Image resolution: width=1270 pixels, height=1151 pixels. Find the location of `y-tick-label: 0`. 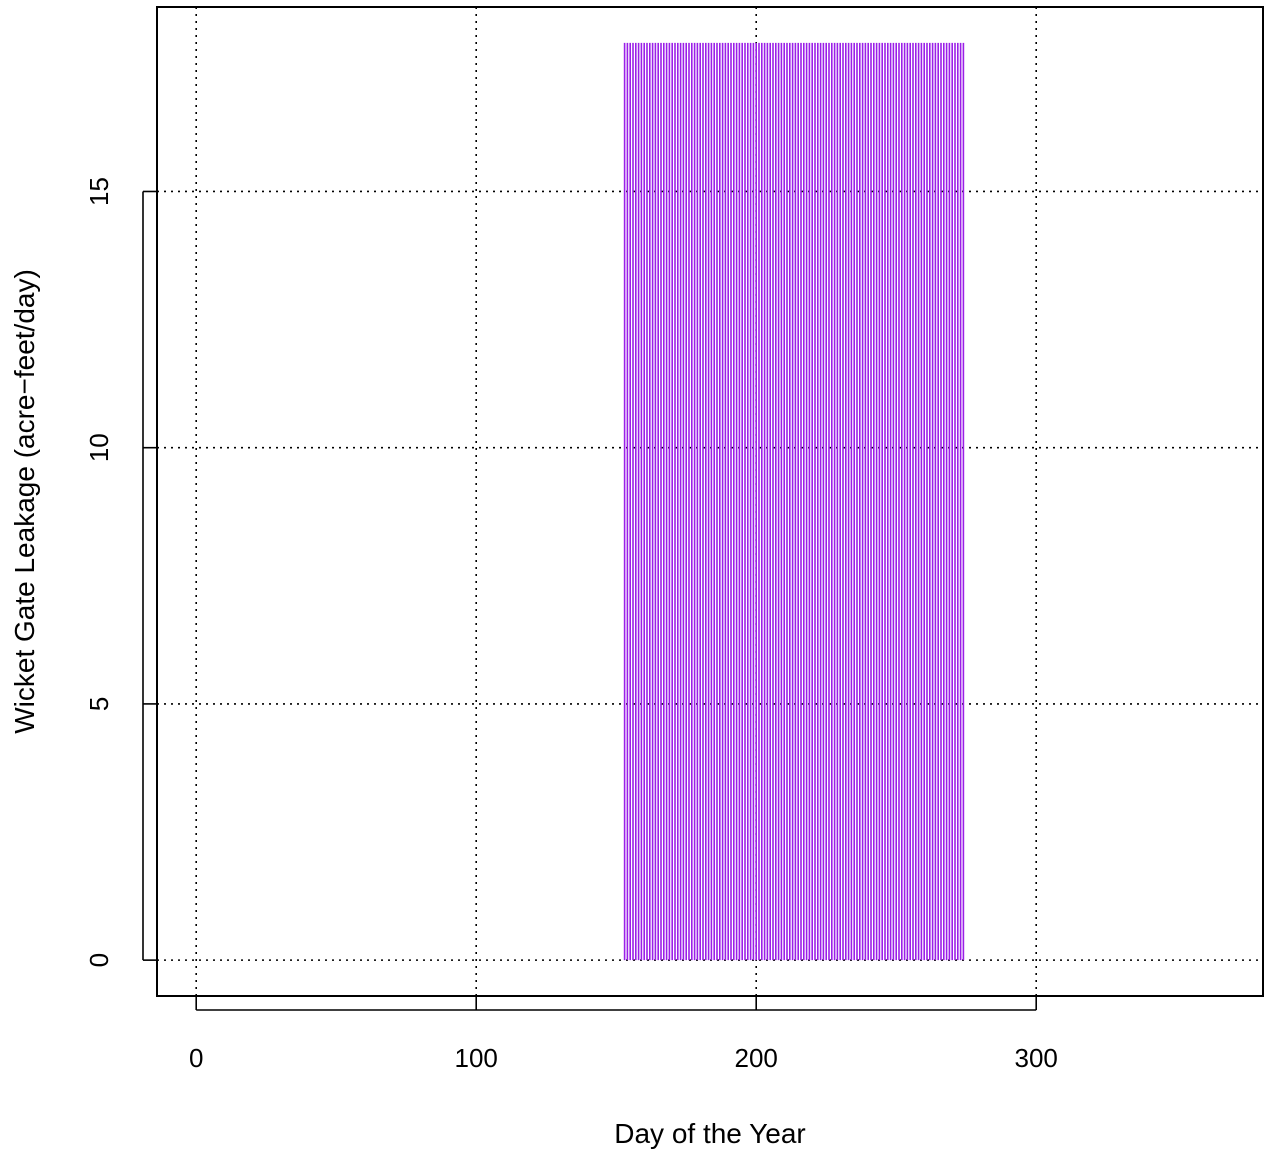

y-tick-label: 0 is located at coordinates (99, 960).